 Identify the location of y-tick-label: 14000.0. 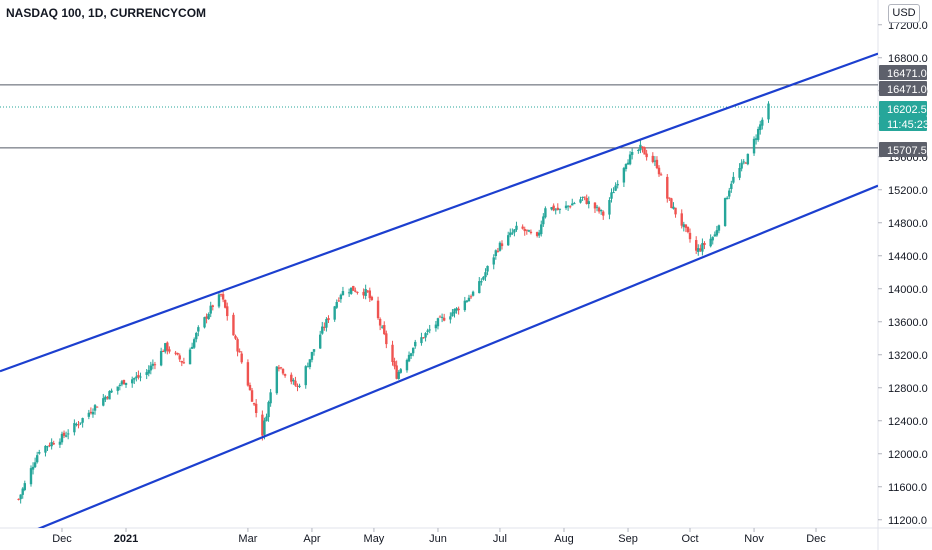
(908, 290).